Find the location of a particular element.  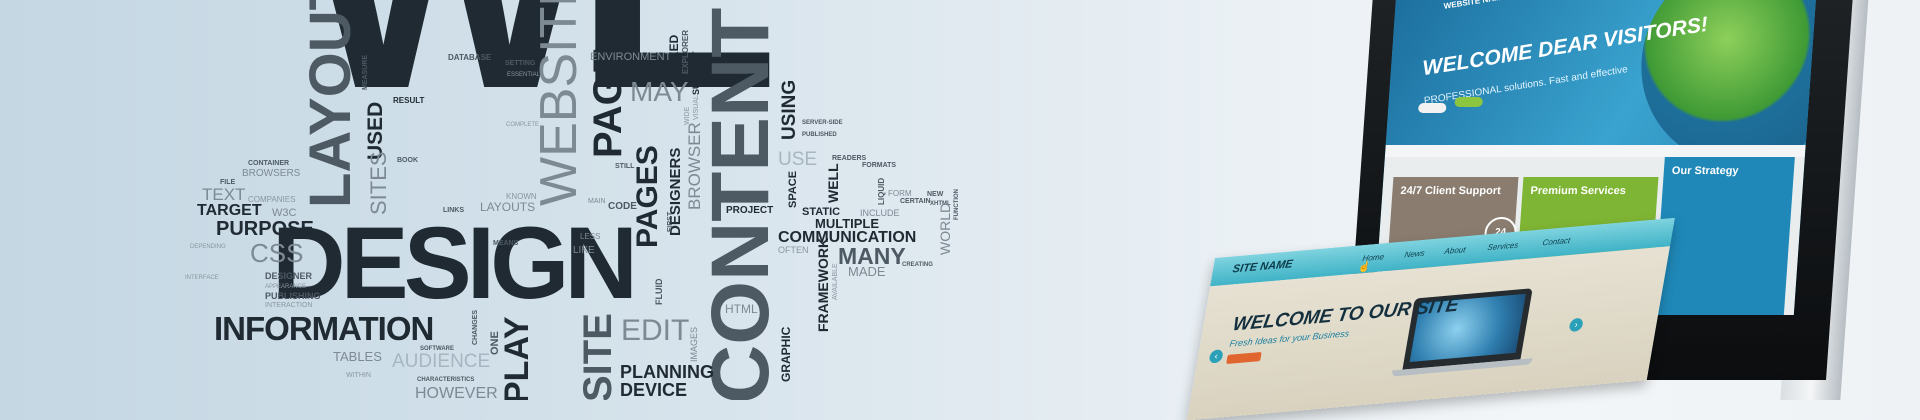

word-page: PAGE is located at coordinates (608, 102).